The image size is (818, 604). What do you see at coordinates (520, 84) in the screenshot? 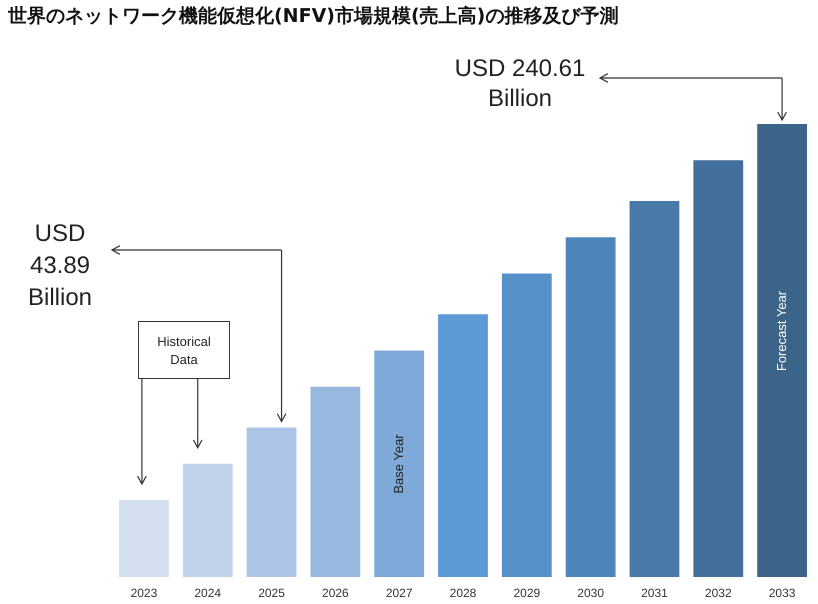
I see `text: USD 240.61 Billion` at bounding box center [520, 84].